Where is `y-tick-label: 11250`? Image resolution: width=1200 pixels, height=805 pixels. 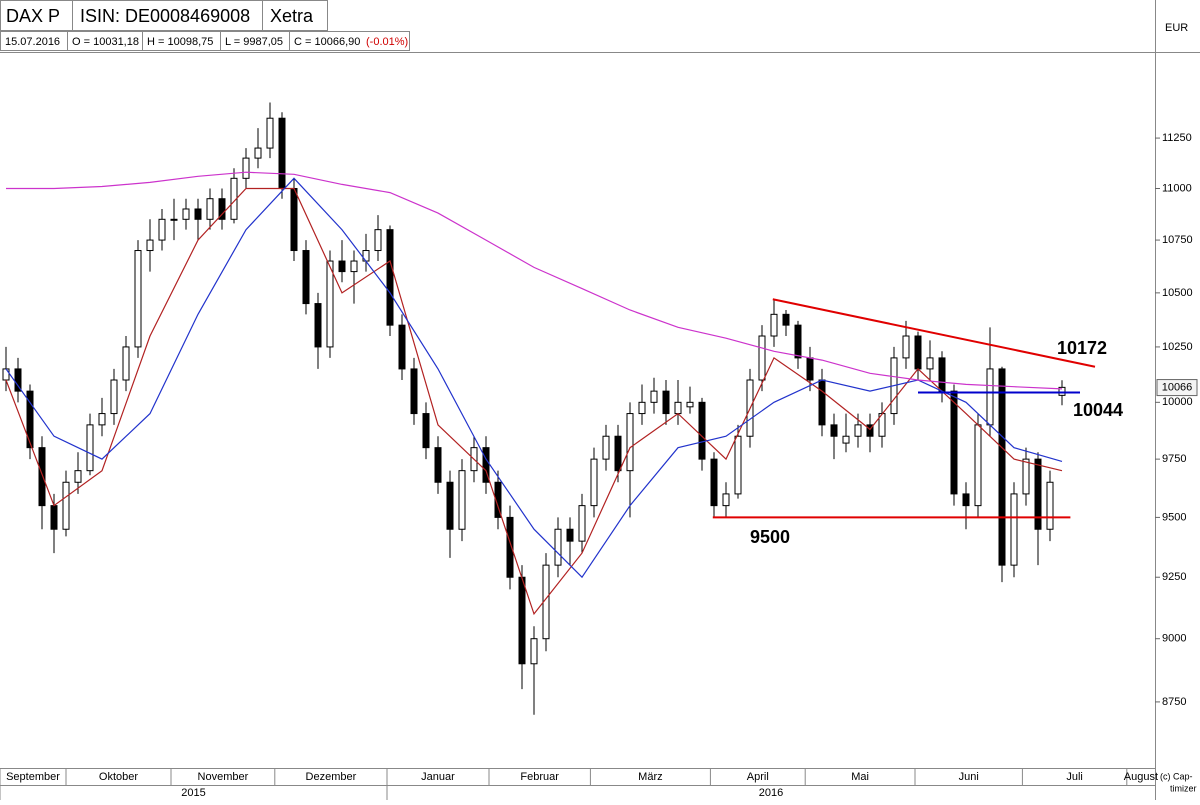
y-tick-label: 11250 is located at coordinates (1177, 138).